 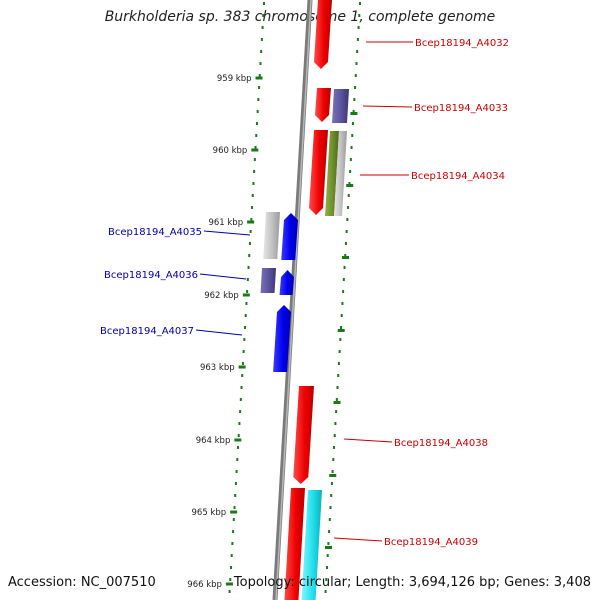 I want to click on reverse-guide-dots, so click(x=246, y=297).